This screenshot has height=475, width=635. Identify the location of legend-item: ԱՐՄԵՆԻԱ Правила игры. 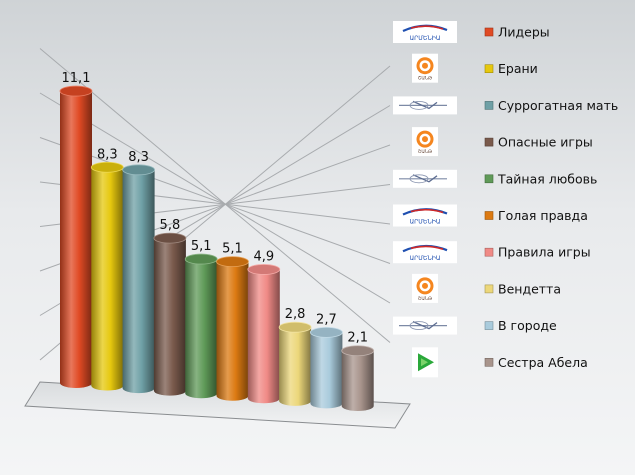
(492, 252).